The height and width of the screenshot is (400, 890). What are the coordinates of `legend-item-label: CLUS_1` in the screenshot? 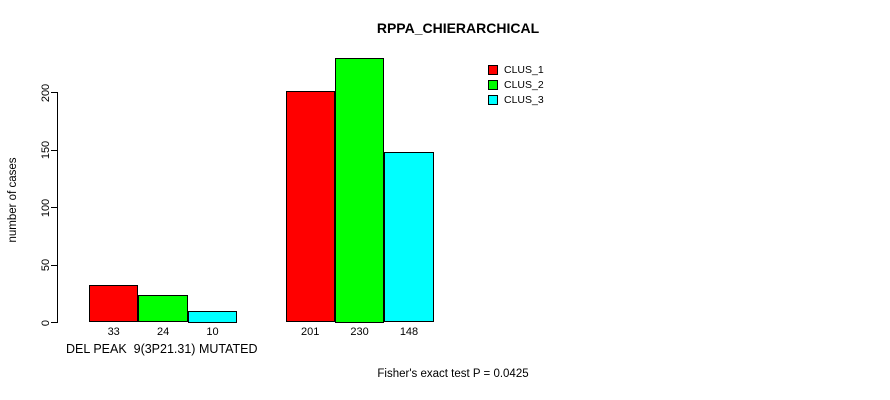 It's located at (524, 69).